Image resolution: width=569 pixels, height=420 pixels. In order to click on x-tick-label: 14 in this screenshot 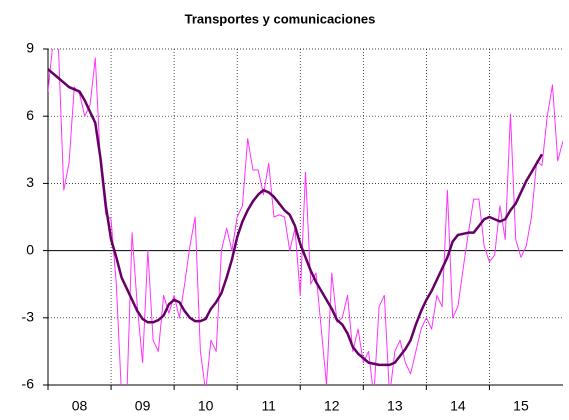, I will do `click(458, 406)`.